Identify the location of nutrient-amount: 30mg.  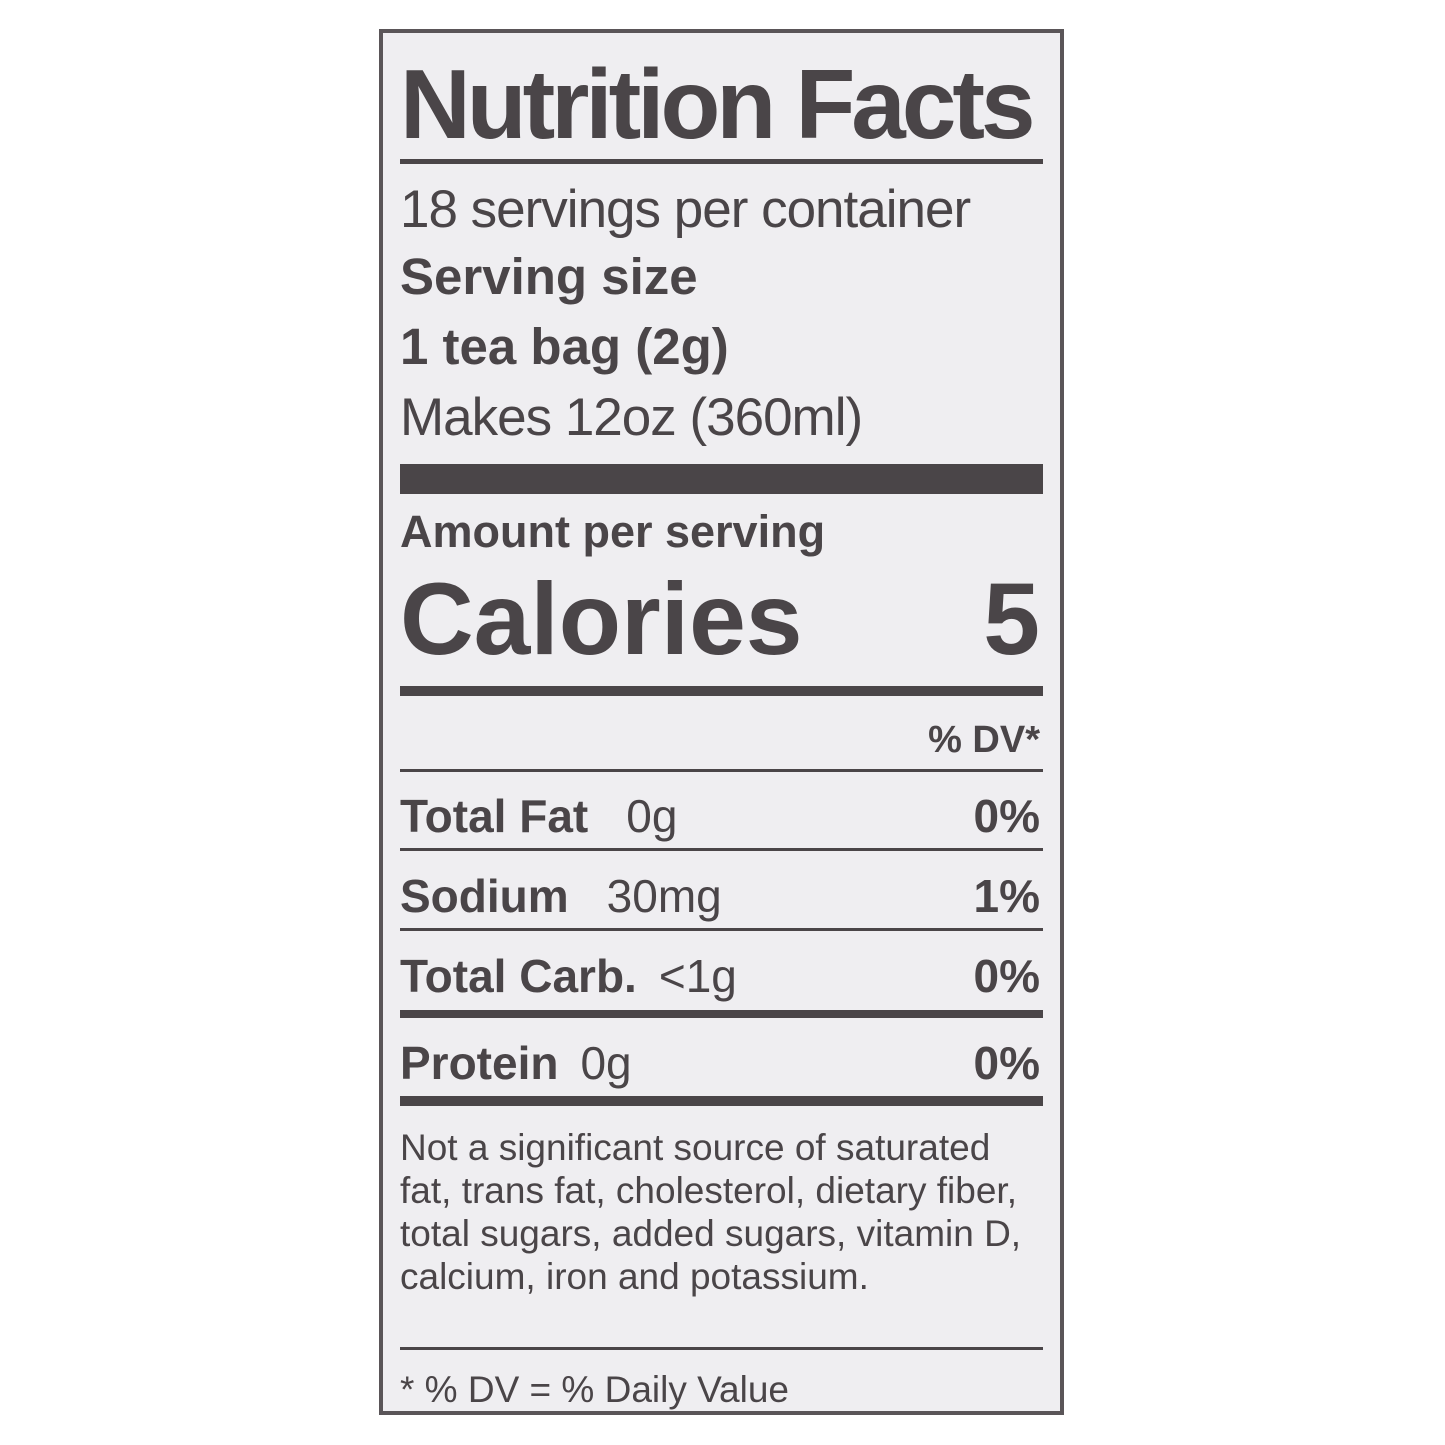
(664, 896).